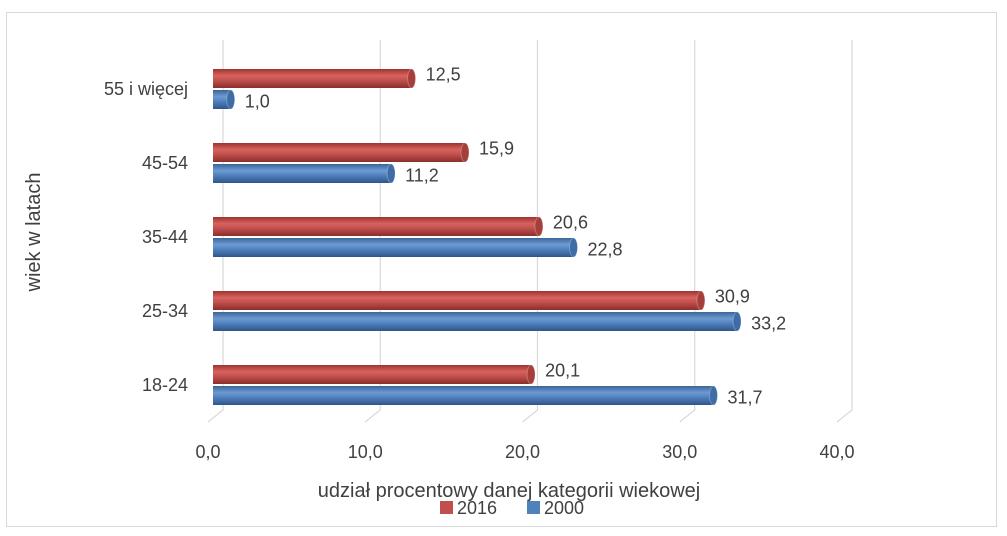 The width and height of the screenshot is (1007, 536). What do you see at coordinates (422, 176) in the screenshot?
I see `data-label: 11,2` at bounding box center [422, 176].